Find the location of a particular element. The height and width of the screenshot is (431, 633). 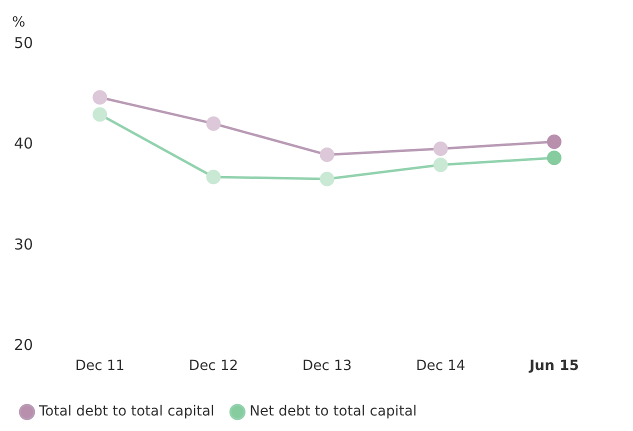

legend-label: Net debt to total capital is located at coordinates (333, 412).